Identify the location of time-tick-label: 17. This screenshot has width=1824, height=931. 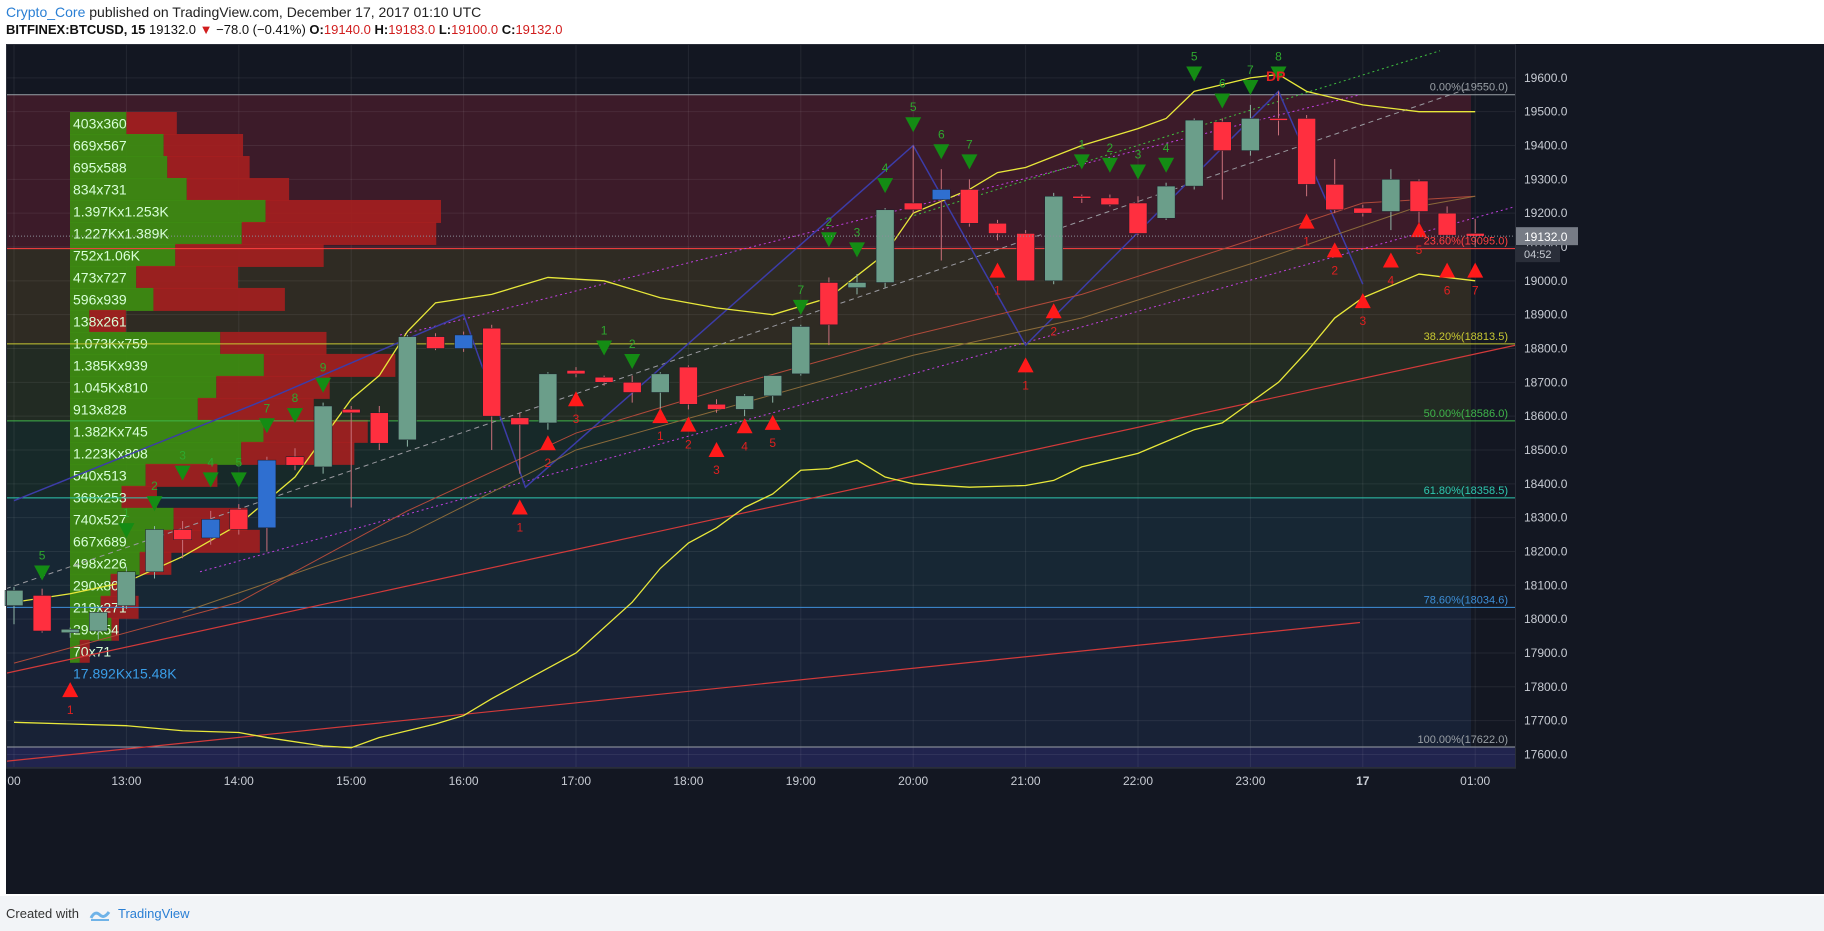
(1363, 781).